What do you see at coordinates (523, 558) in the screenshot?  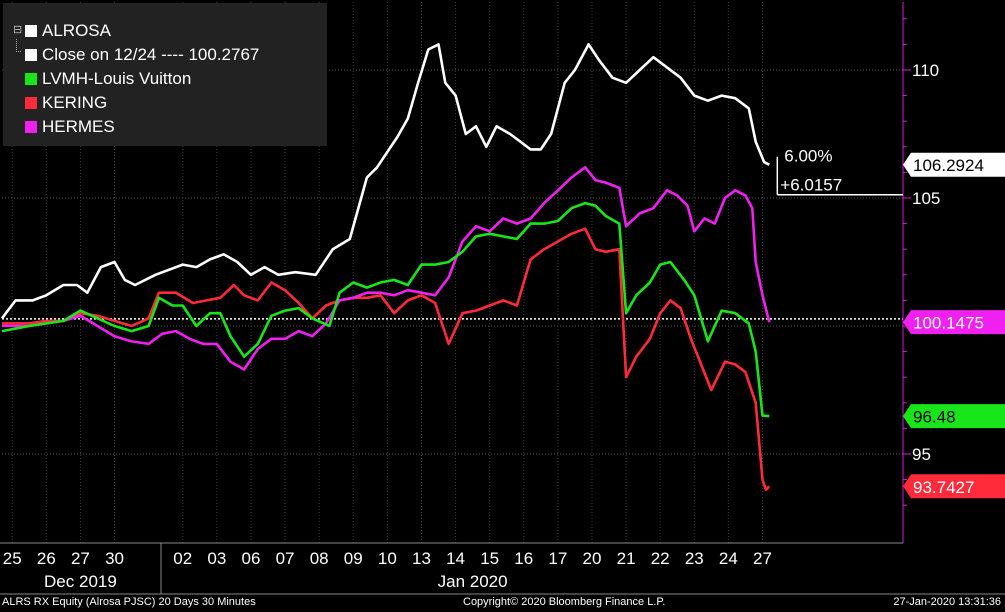 I see `x-tick-label: 16` at bounding box center [523, 558].